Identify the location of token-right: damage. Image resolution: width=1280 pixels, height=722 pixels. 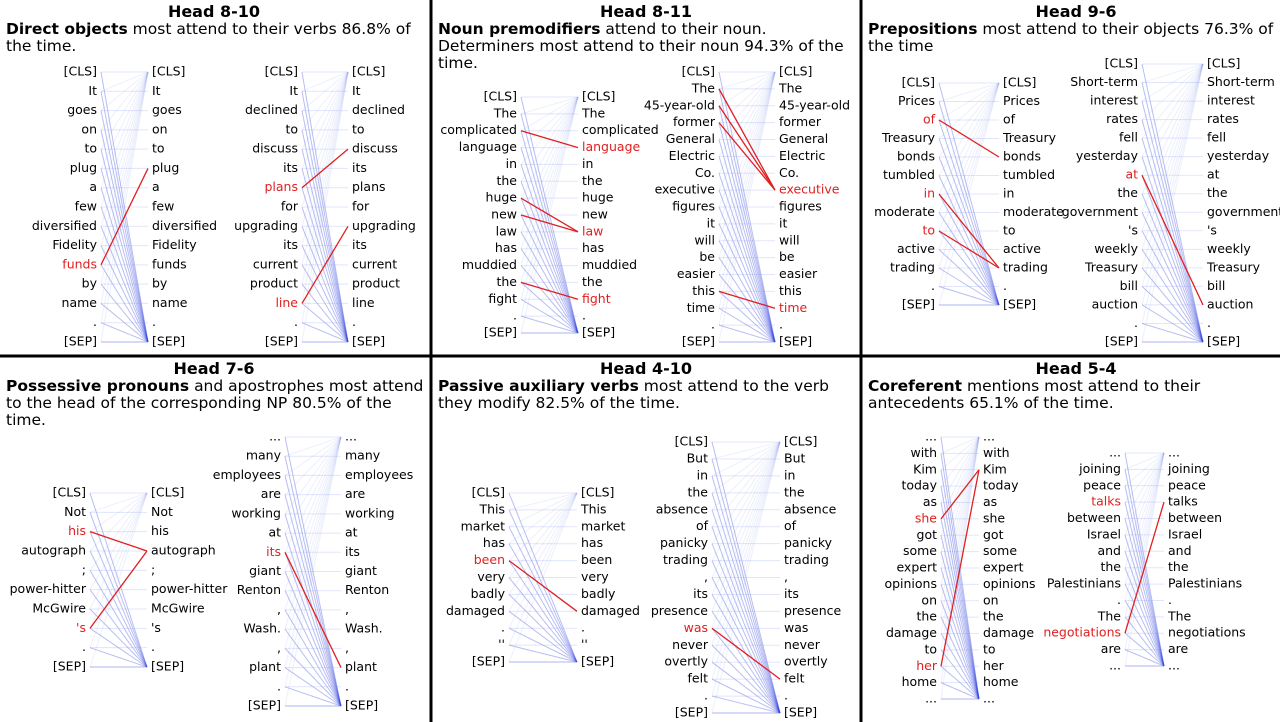
(1008, 632).